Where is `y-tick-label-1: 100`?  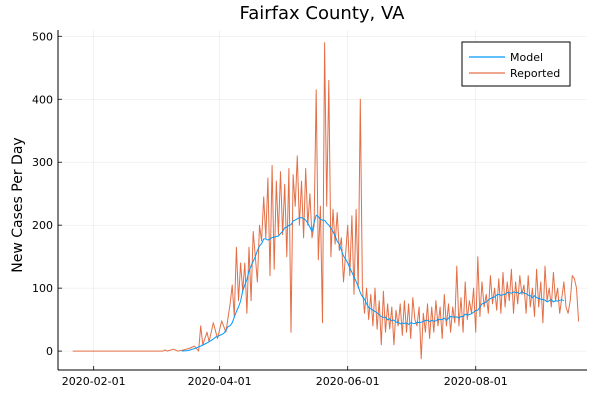 y-tick-label-1: 100 is located at coordinates (42, 288).